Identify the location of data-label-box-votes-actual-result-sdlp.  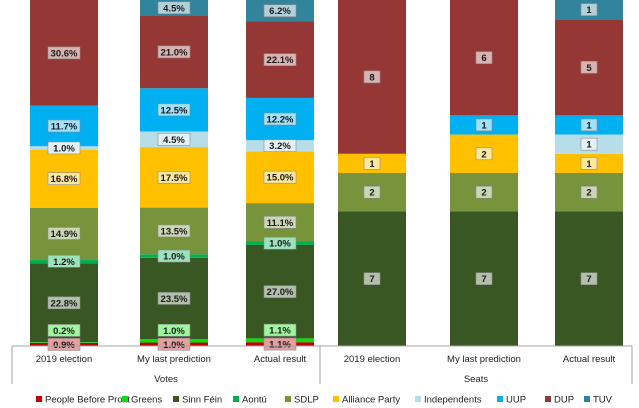
(280, 222).